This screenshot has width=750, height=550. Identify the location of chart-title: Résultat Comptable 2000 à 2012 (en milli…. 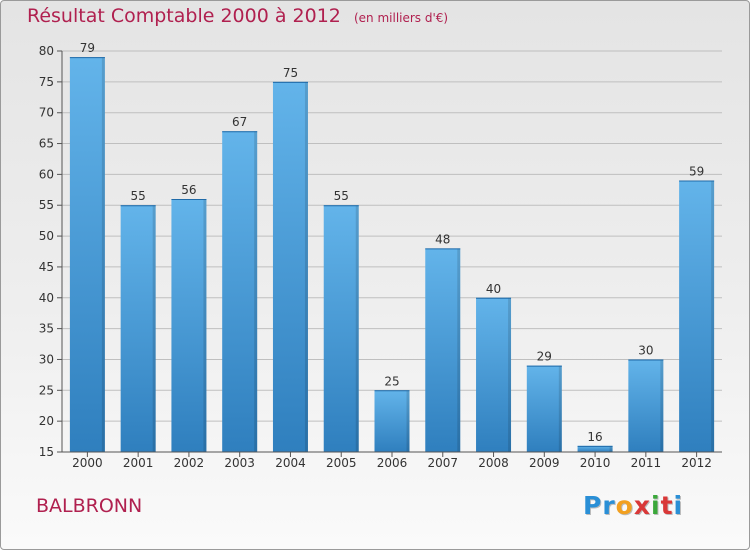
(237, 16).